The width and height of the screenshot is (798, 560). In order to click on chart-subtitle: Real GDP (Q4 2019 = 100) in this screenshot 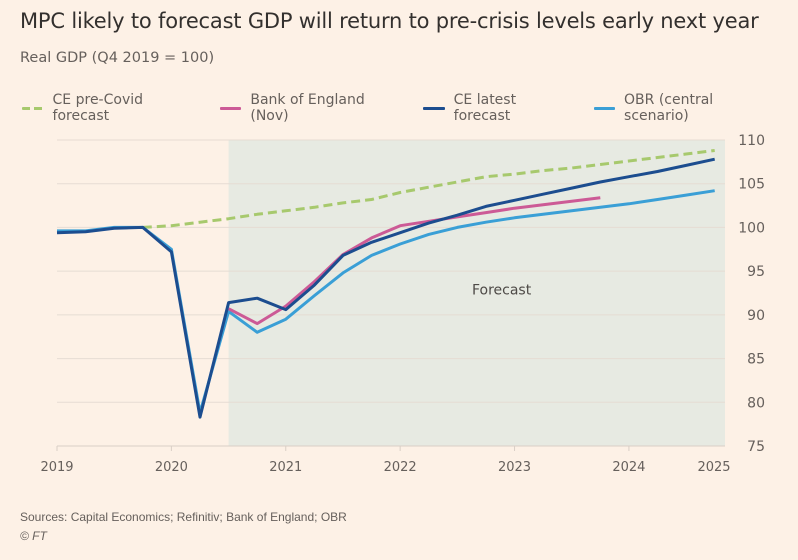, I will do `click(117, 58)`.